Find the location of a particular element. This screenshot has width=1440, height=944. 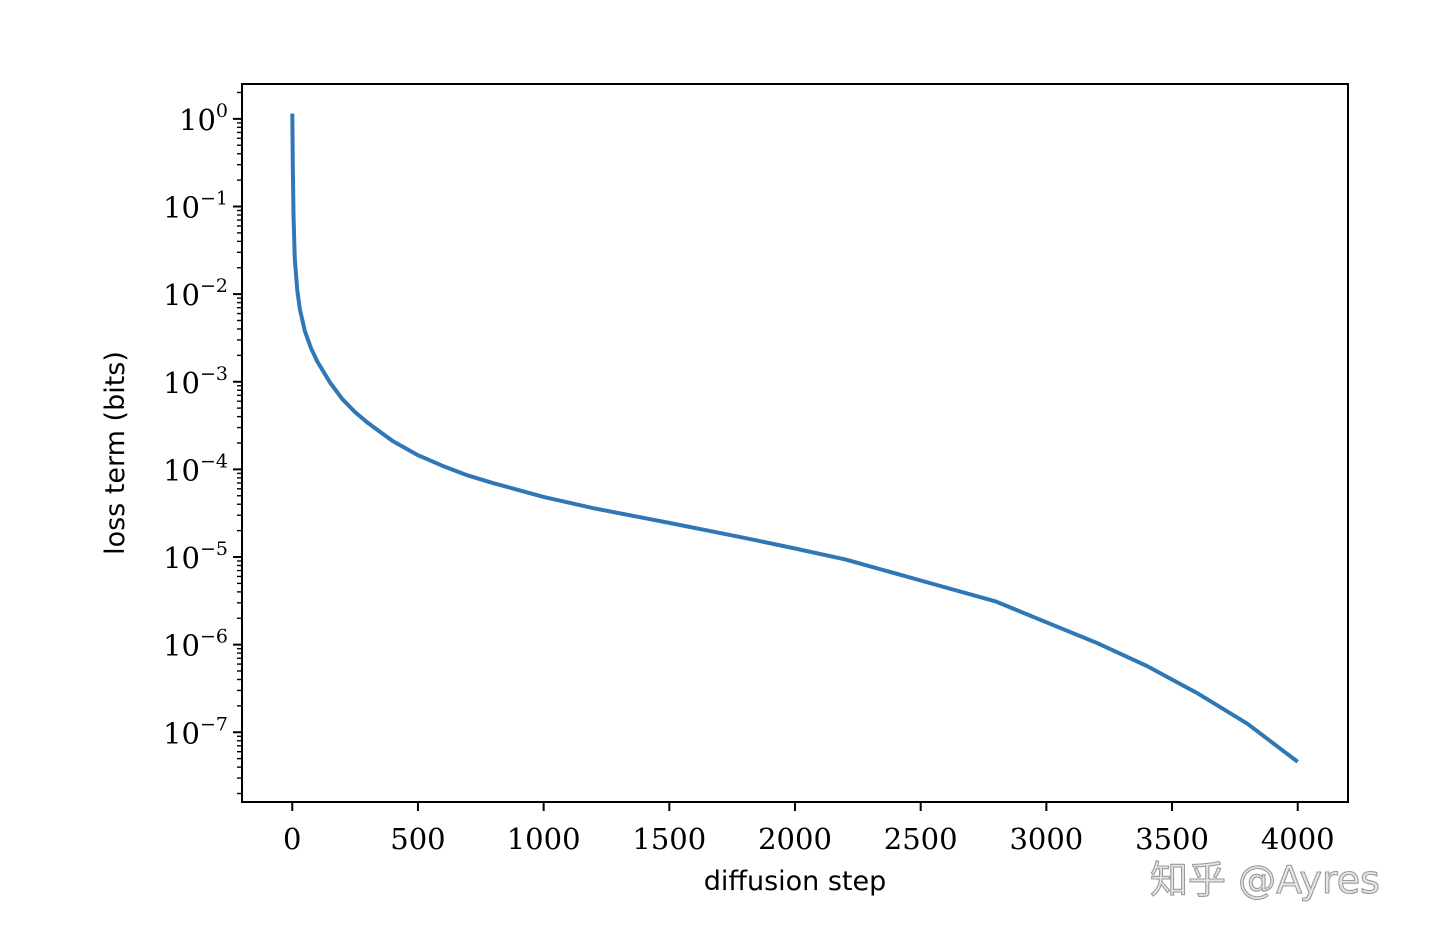

x-axis-ticks: 0 500 1000 1500 2000 2500 3000 3500 4000 is located at coordinates (809, 829).